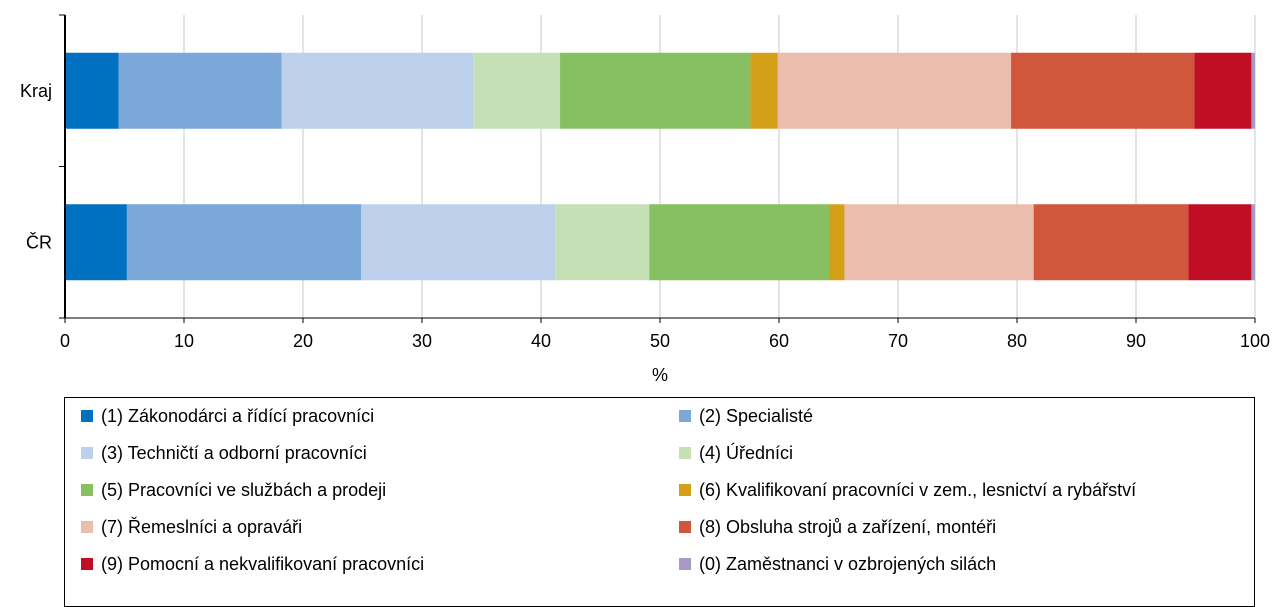  Describe the element at coordinates (244, 490) in the screenshot. I see `legend-label: (5) Pracovníci ve službách a prodeji` at that location.